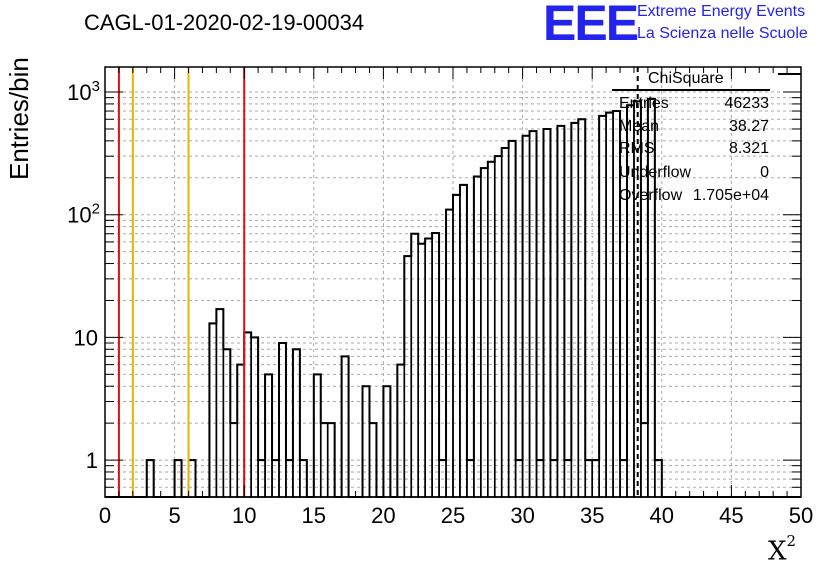  I want to click on y-tick-label: 10², so click(83, 214).